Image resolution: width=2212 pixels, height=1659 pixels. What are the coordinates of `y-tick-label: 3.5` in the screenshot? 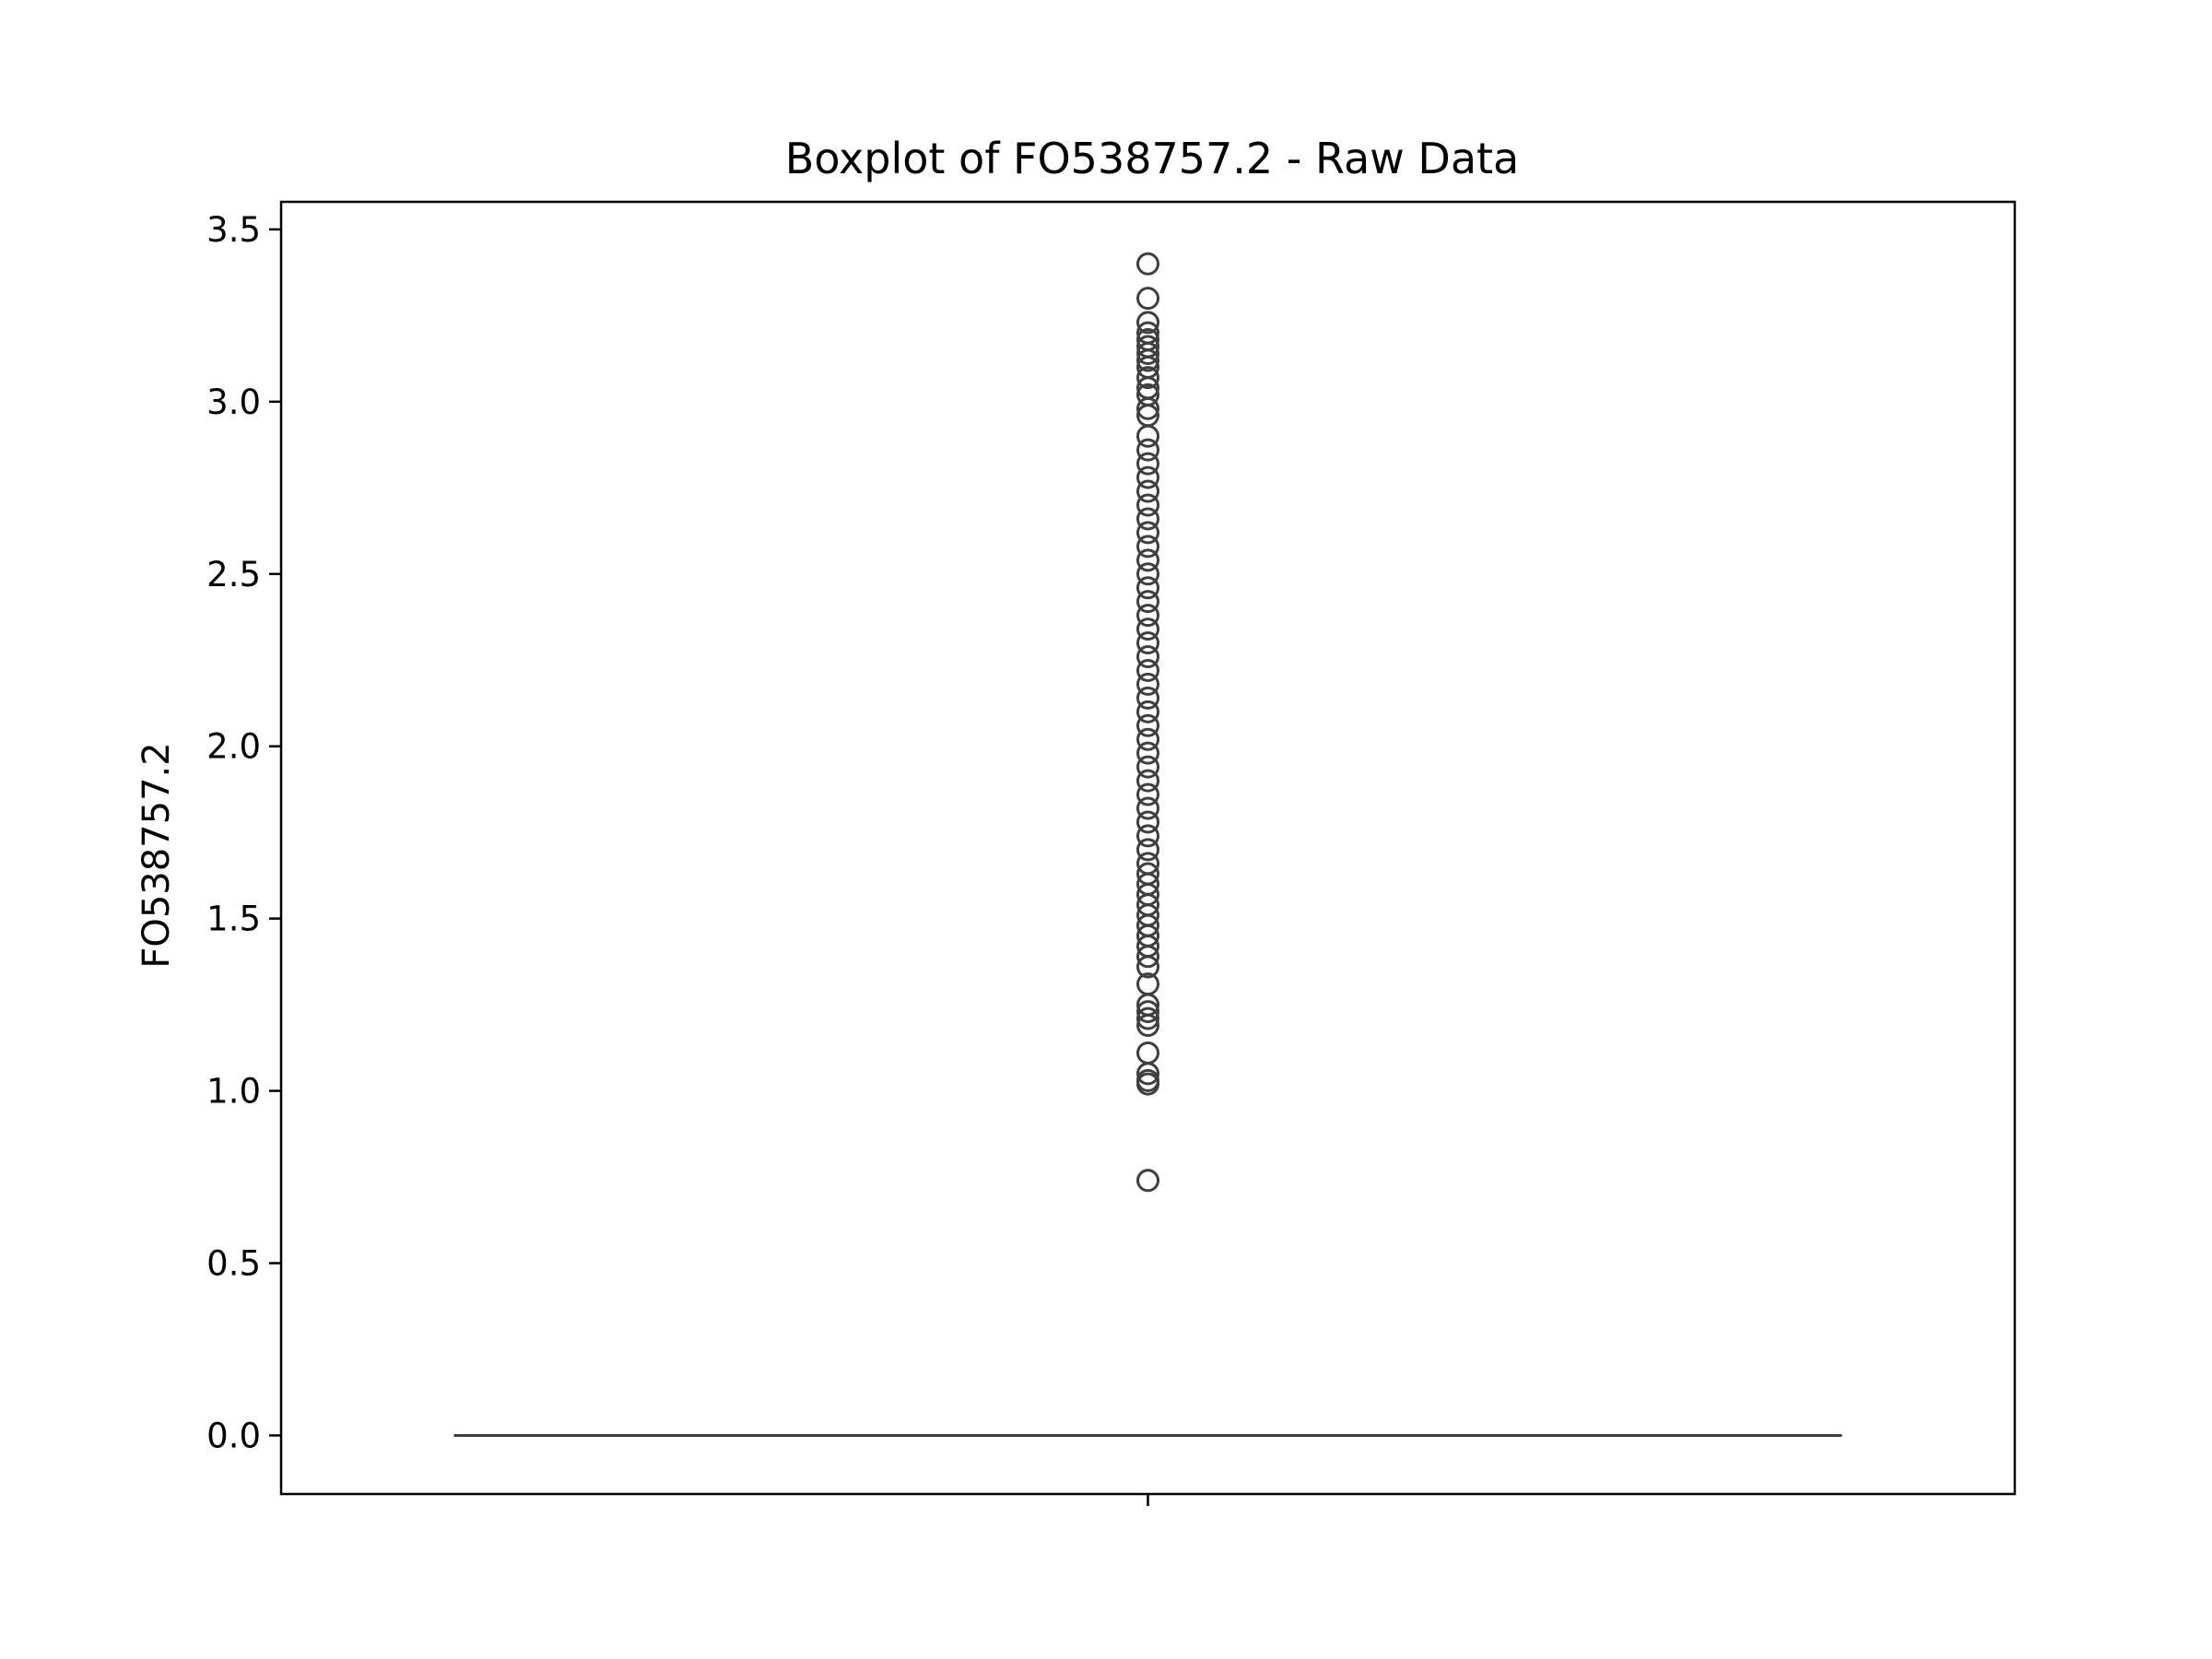 It's located at (233, 230).